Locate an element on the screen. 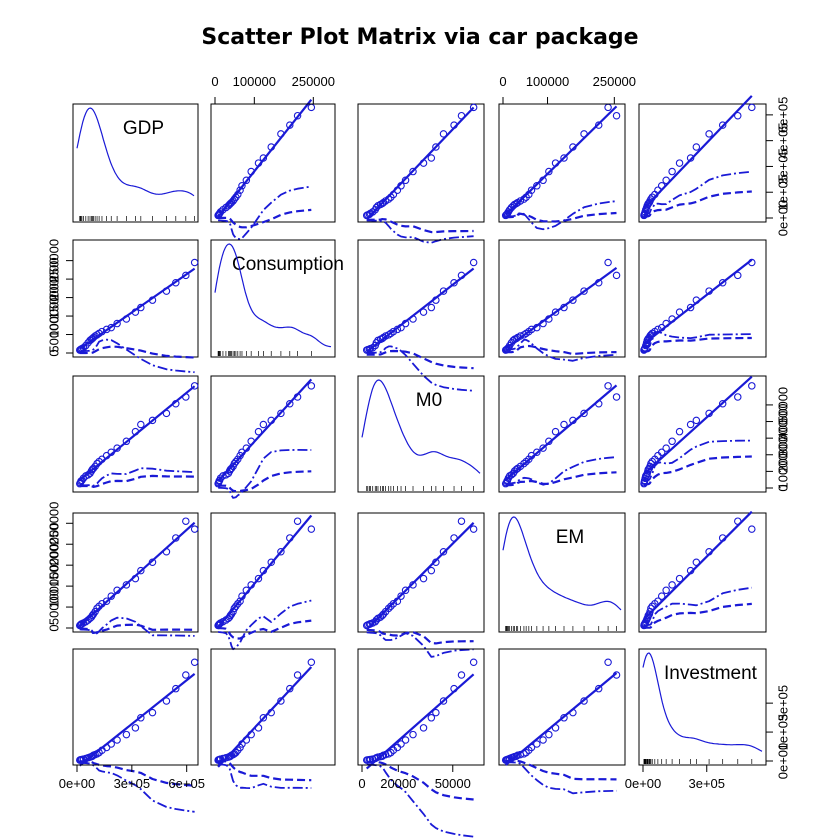 The width and height of the screenshot is (840, 840). axis-top-em: 0 100000 250000 is located at coordinates (567, 89).